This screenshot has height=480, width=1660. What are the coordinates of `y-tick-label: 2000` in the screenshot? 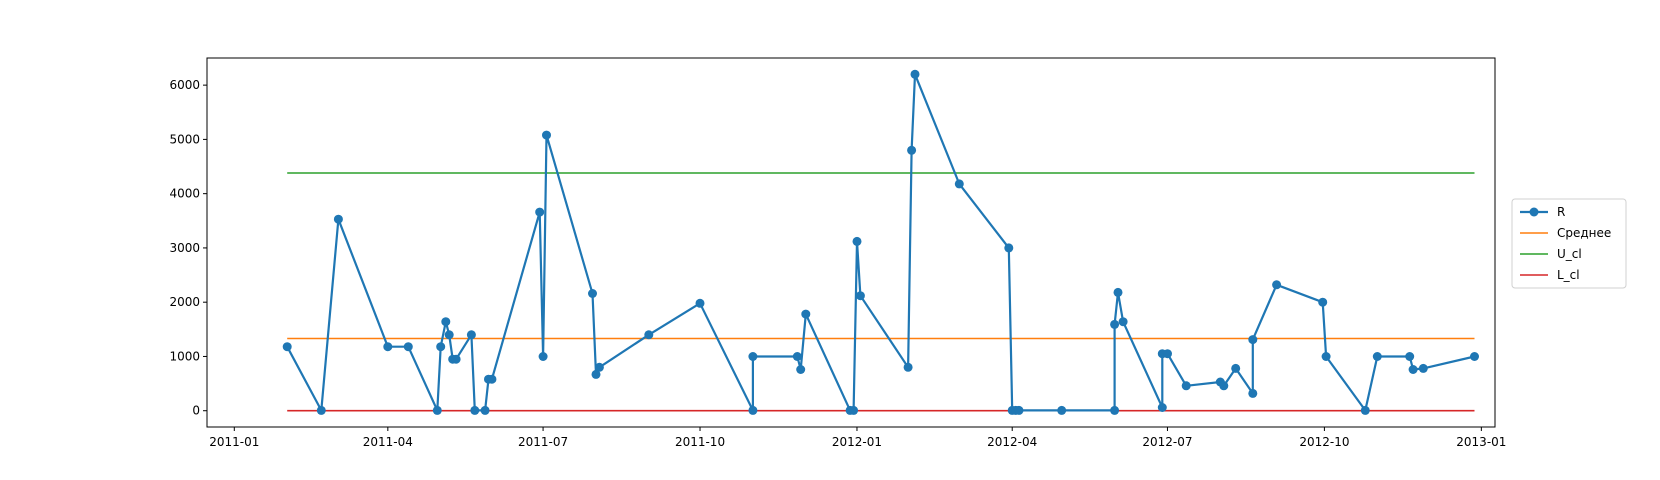 It's located at (184, 302).